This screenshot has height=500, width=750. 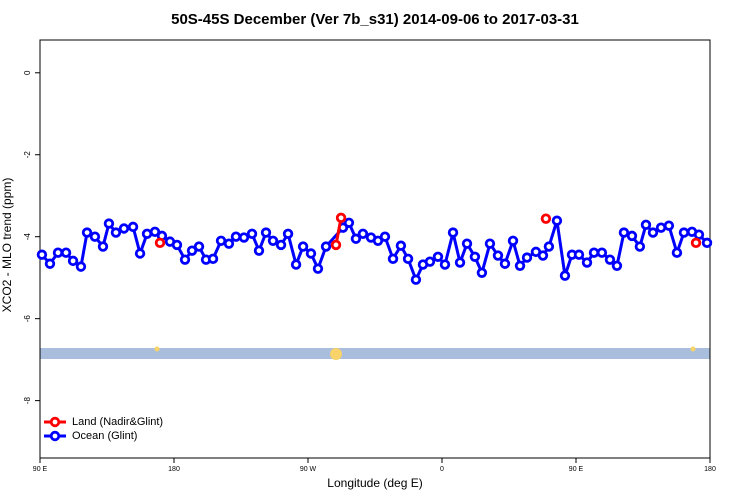 What do you see at coordinates (27, 237) in the screenshot?
I see `y-tick-label: -4` at bounding box center [27, 237].